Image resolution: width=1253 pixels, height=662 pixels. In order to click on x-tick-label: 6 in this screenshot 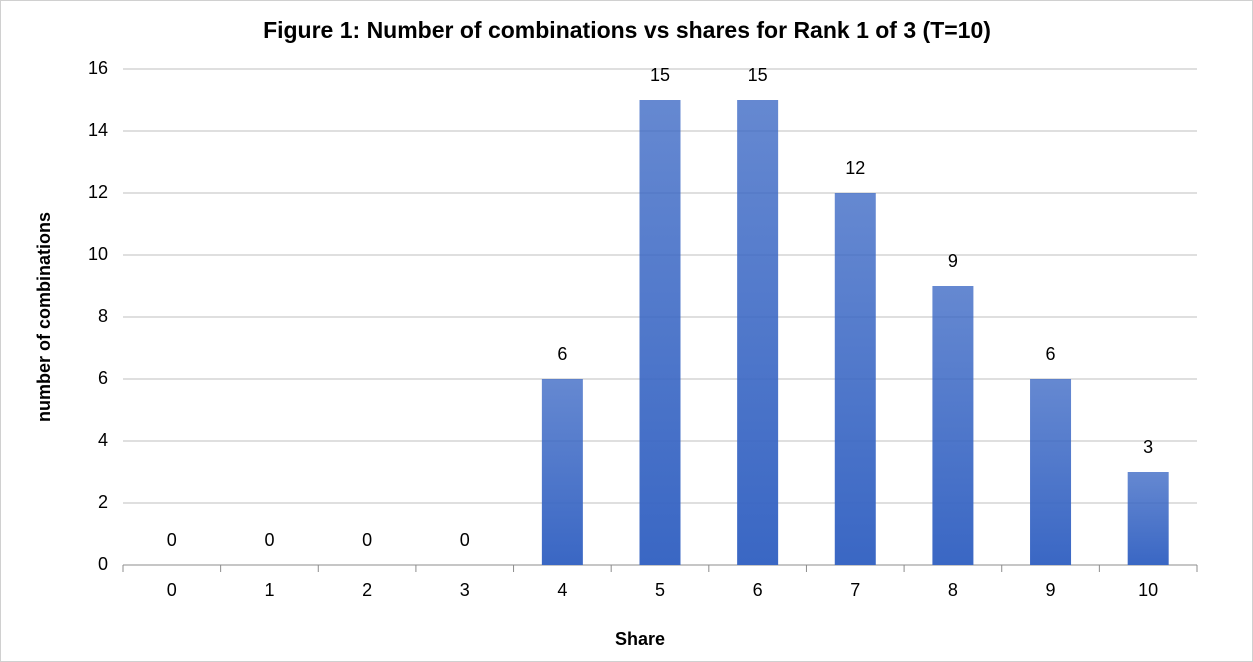, I will do `click(758, 590)`.